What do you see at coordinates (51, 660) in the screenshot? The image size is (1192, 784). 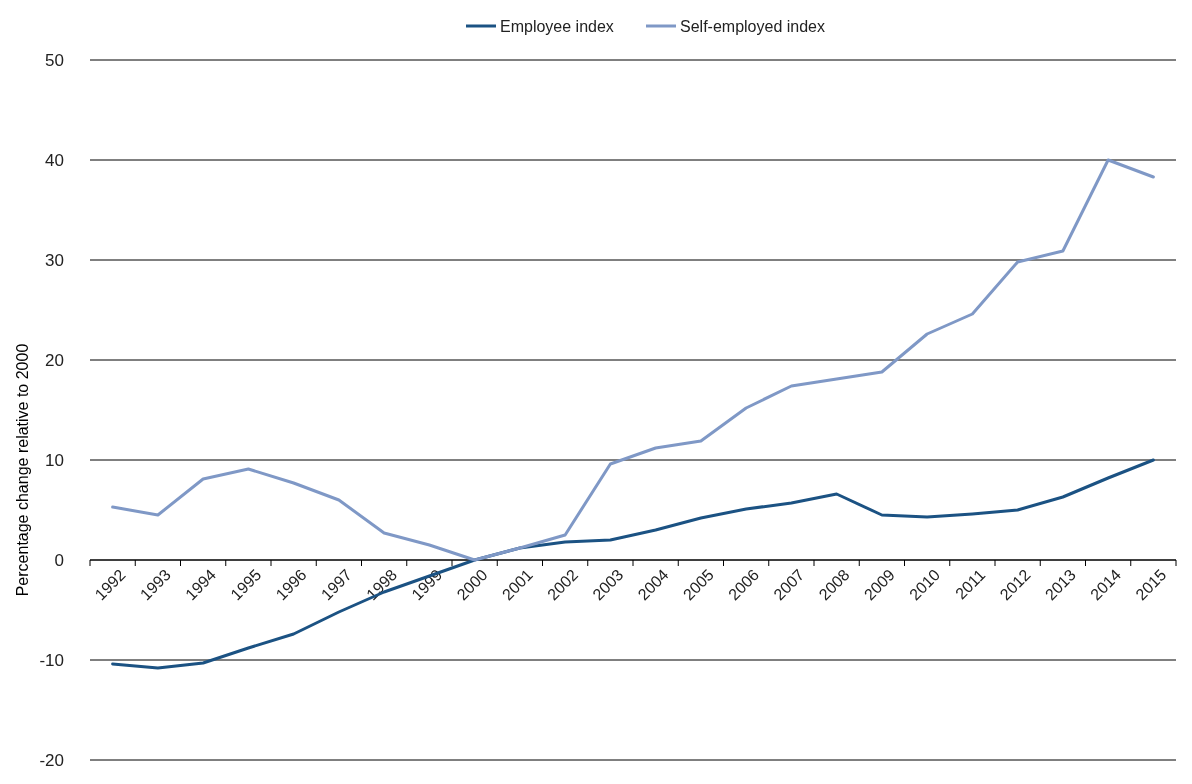 I see `y-tick-label: -10` at bounding box center [51, 660].